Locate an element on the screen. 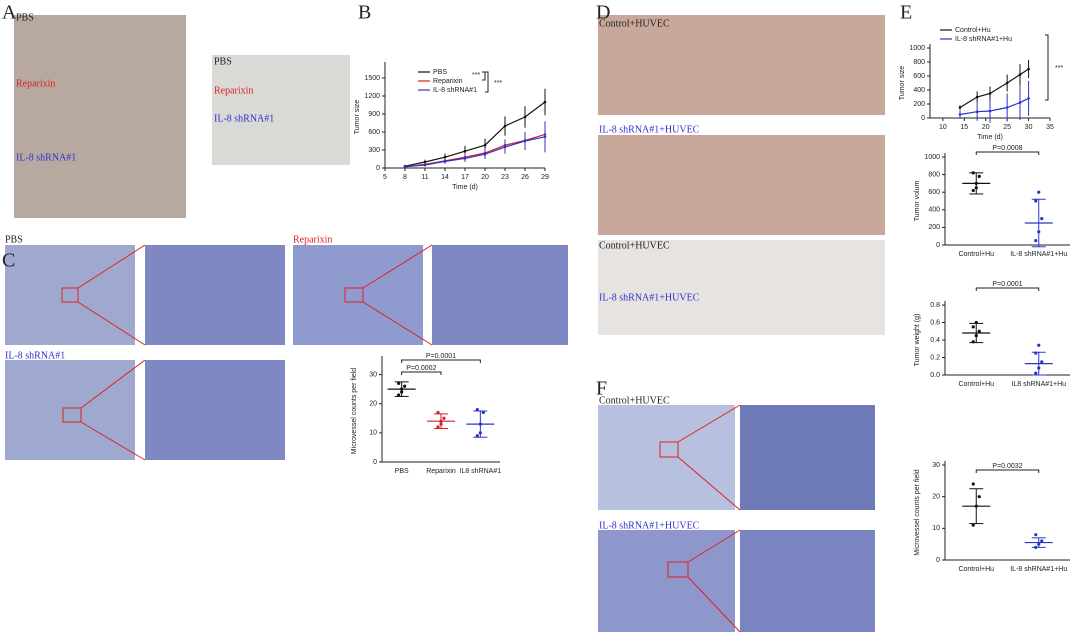  x-tick-label: 11 is located at coordinates (424, 177).